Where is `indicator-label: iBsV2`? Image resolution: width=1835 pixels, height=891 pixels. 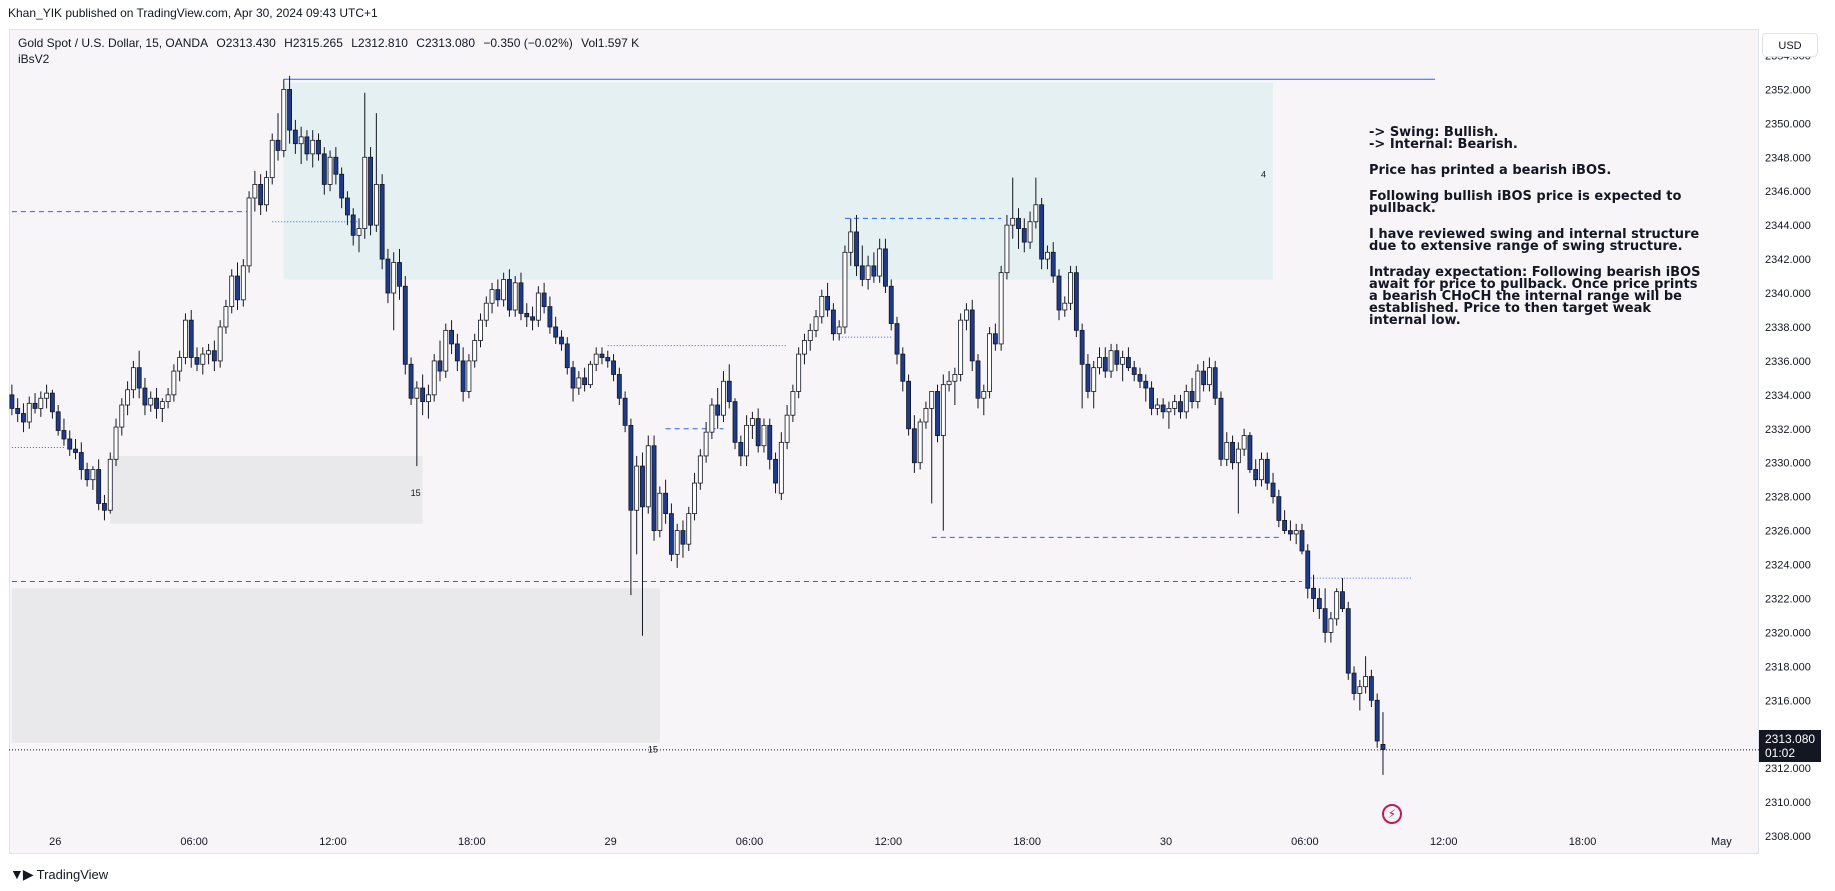 indicator-label: iBsV2 is located at coordinates (34, 59).